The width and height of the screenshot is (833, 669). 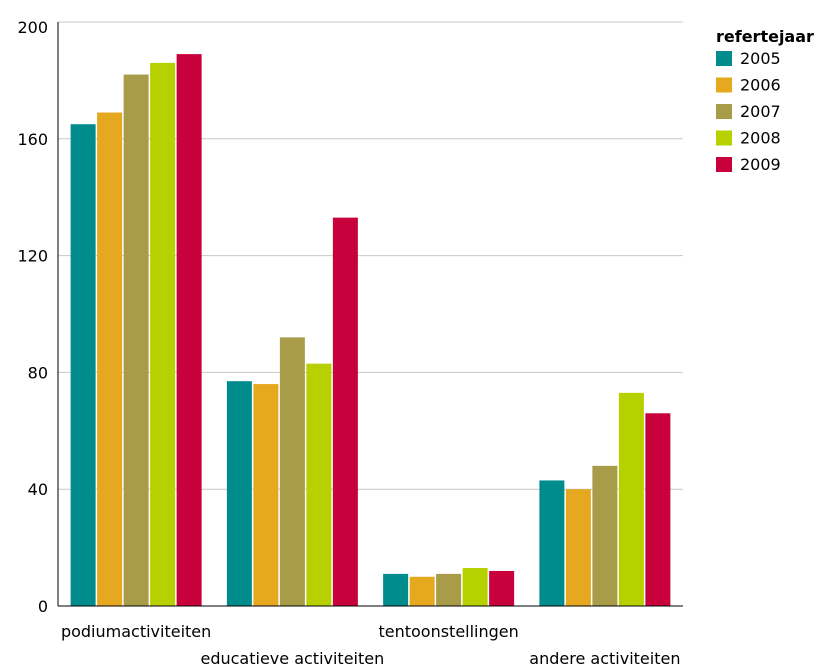 I want to click on legend: refertejaar 2005 2006 2007 2008 2009, so click(x=765, y=100).